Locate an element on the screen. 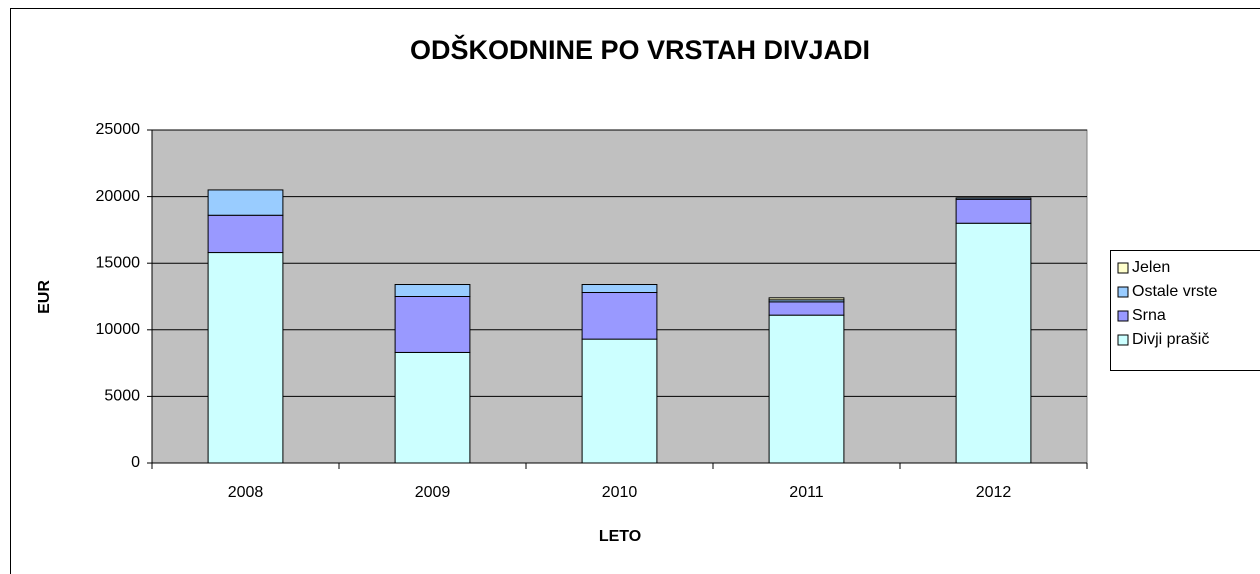 The height and width of the screenshot is (574, 1260). legend-label: Ostale vrste is located at coordinates (1174, 291).